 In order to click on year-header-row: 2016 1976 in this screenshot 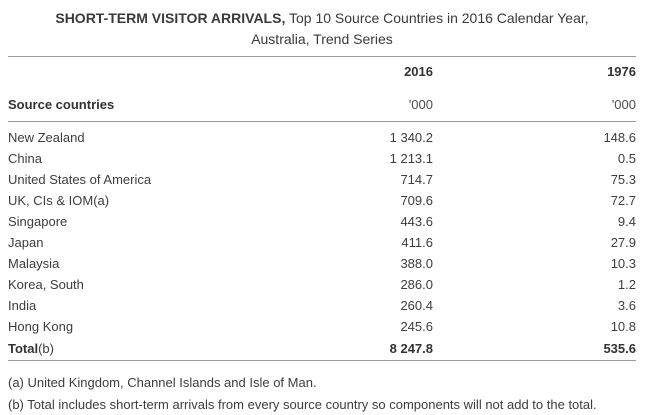, I will do `click(322, 68)`.